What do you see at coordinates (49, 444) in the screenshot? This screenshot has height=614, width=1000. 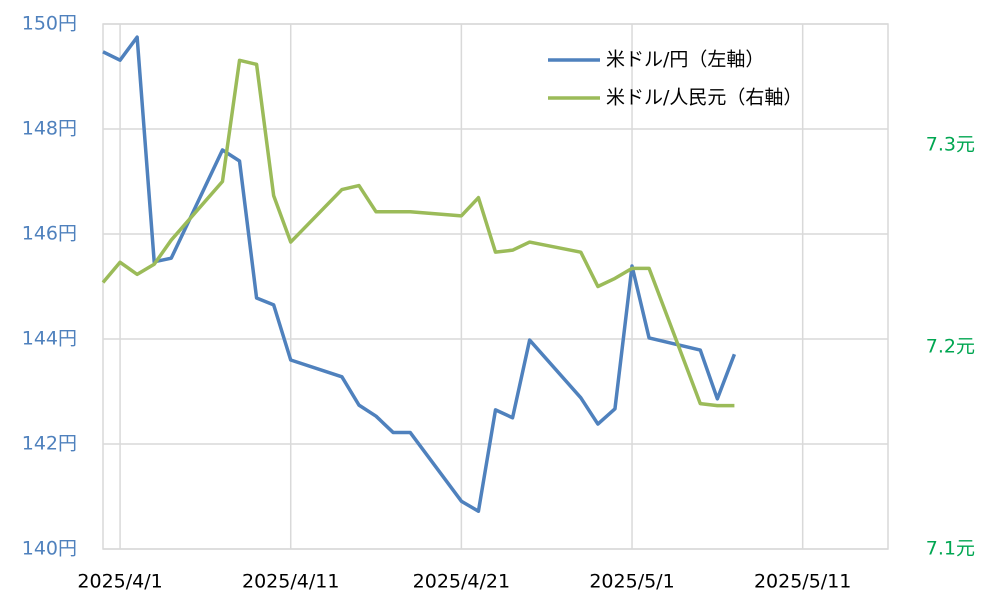 I see `y-tick-label: 142円` at bounding box center [49, 444].